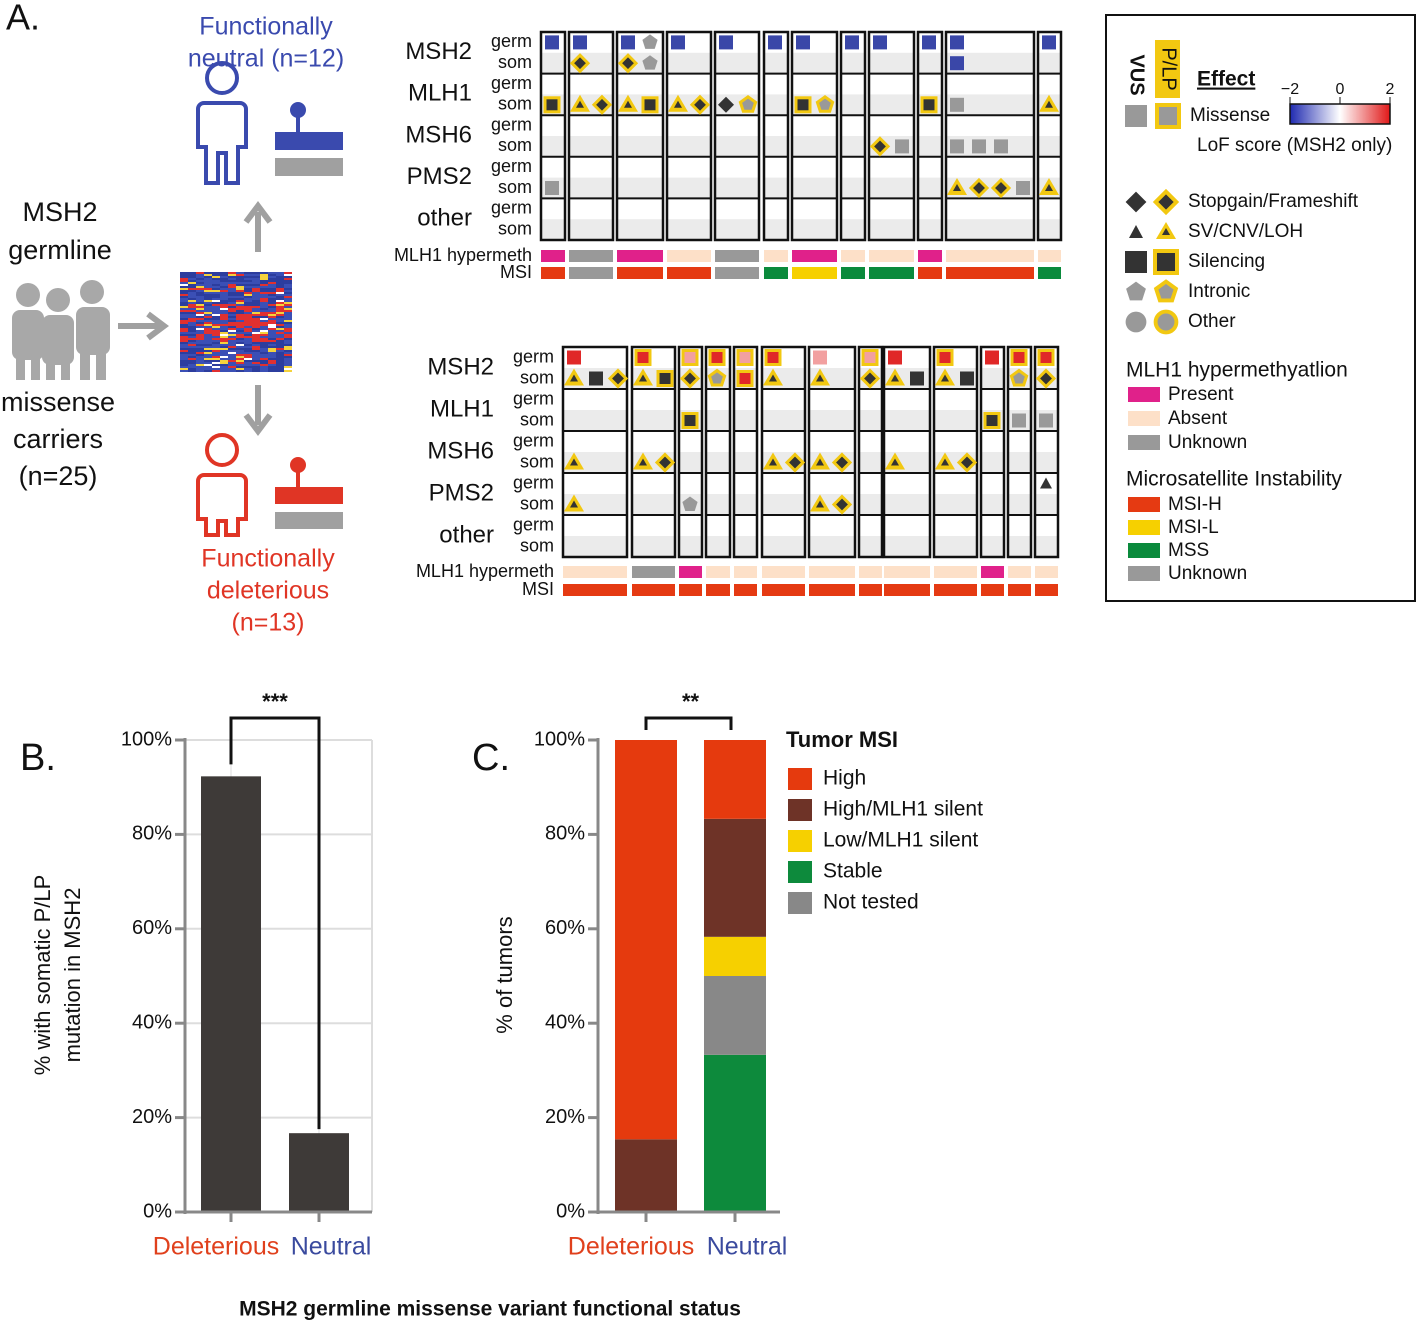  Describe the element at coordinates (157, 1211) in the screenshot. I see `y-tick-label: 0%` at that location.